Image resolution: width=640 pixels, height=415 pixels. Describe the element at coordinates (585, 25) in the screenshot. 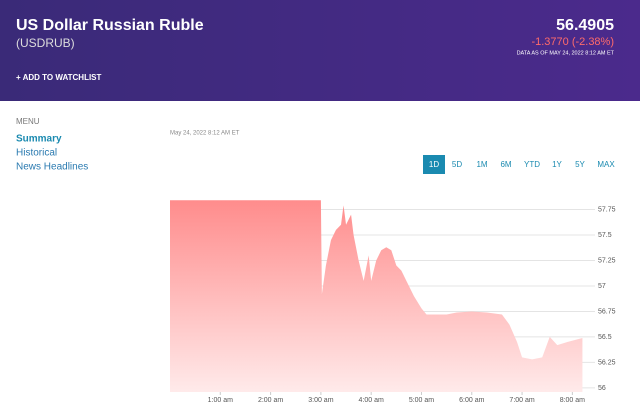

I see `price: 56.4905` at that location.